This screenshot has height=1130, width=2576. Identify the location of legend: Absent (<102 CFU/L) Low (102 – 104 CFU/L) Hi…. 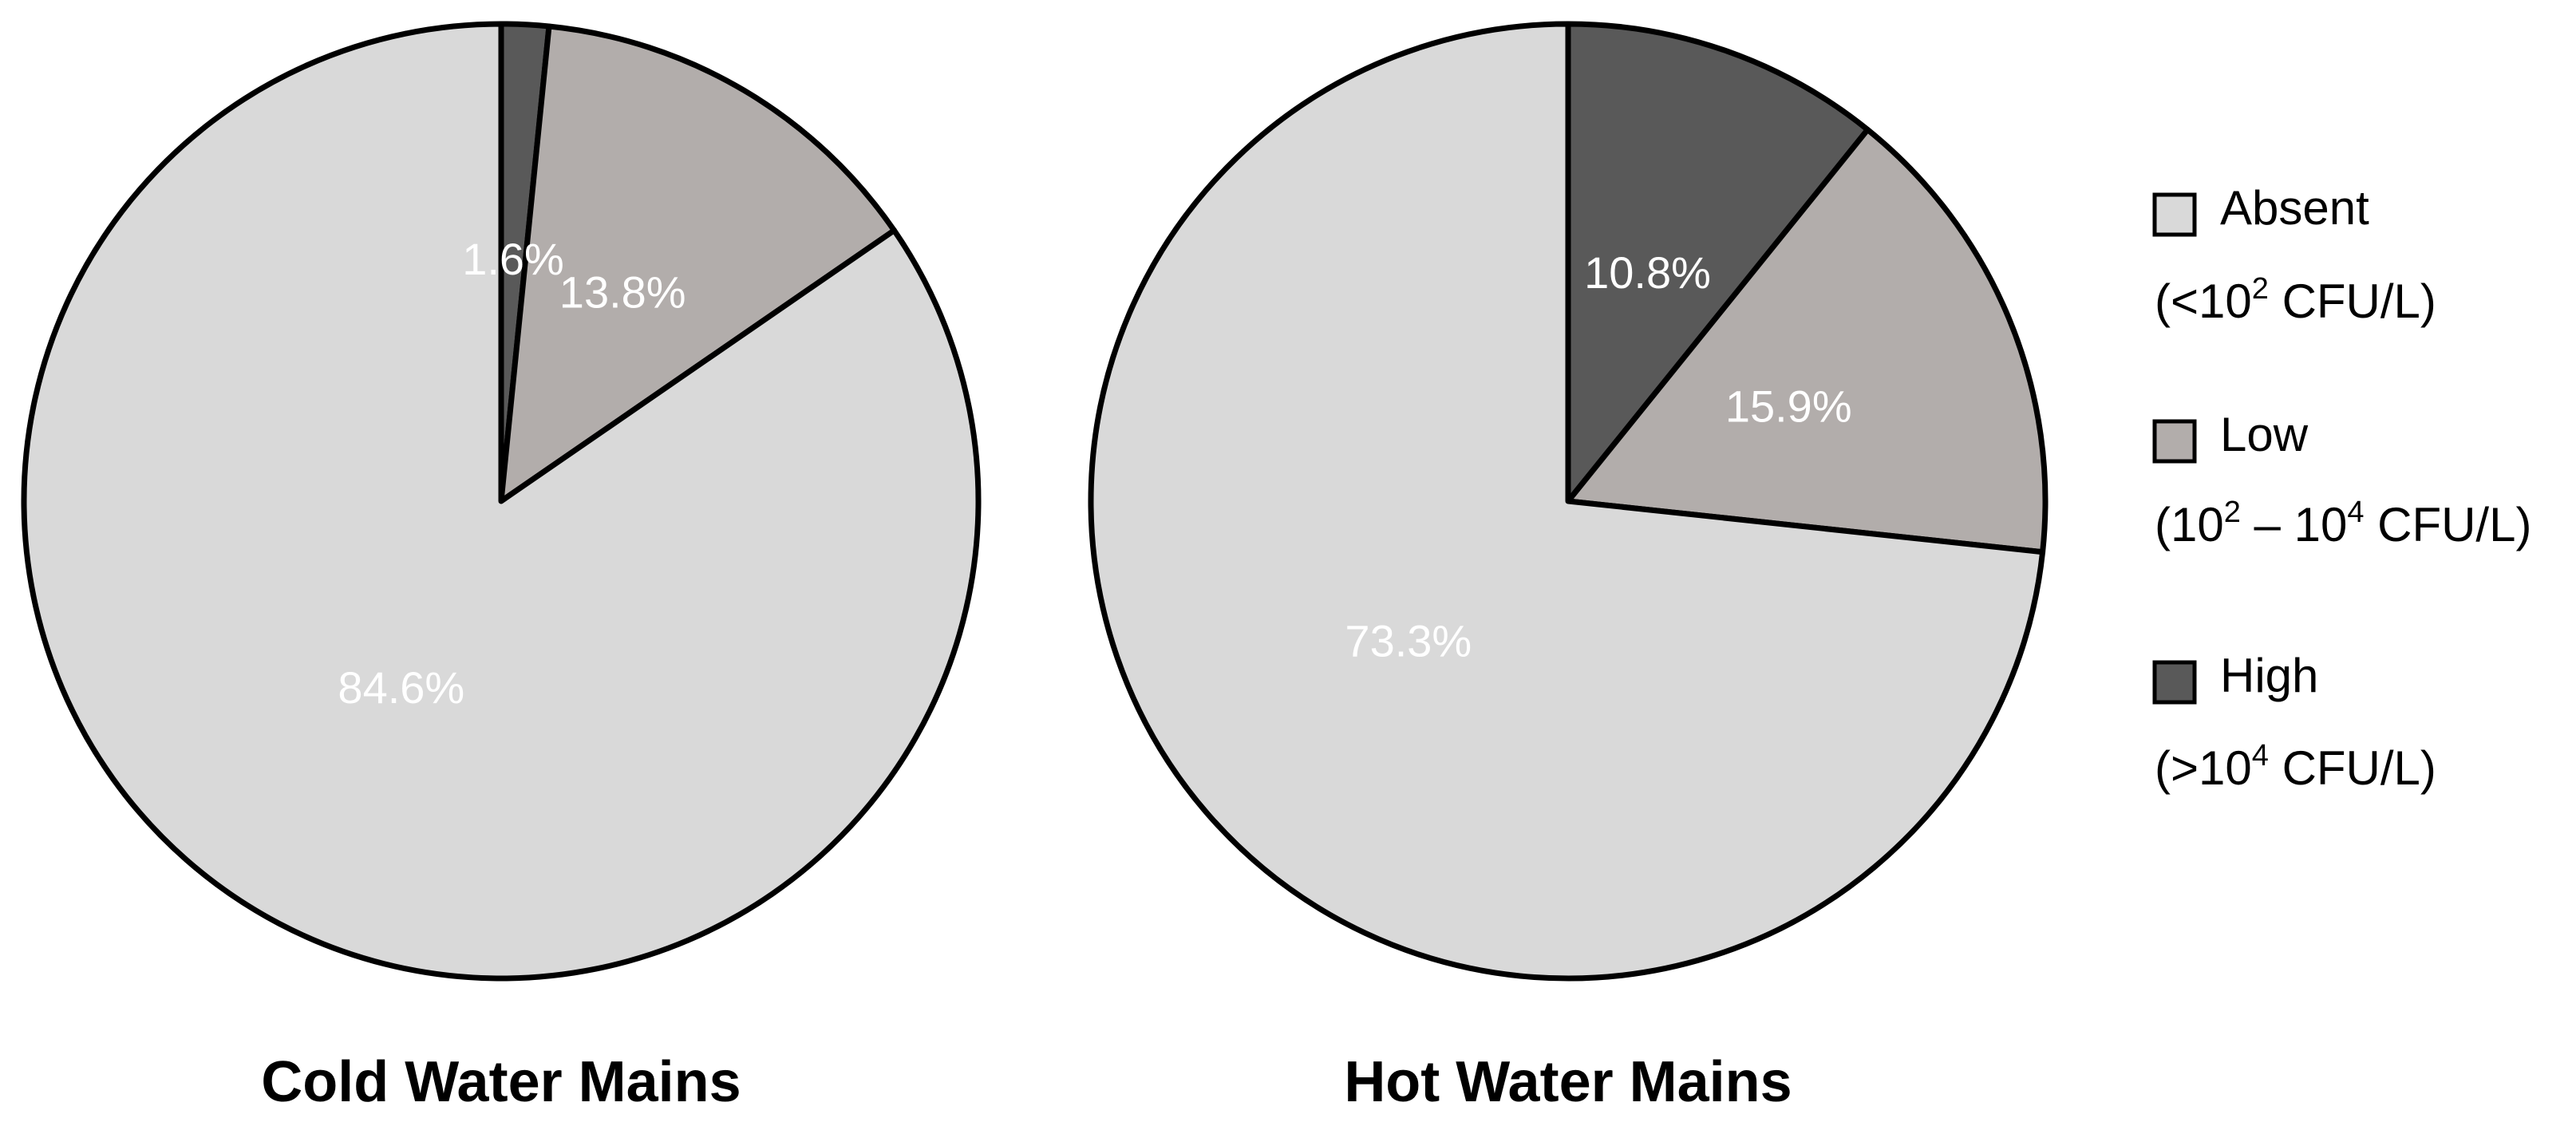
(2341, 488).